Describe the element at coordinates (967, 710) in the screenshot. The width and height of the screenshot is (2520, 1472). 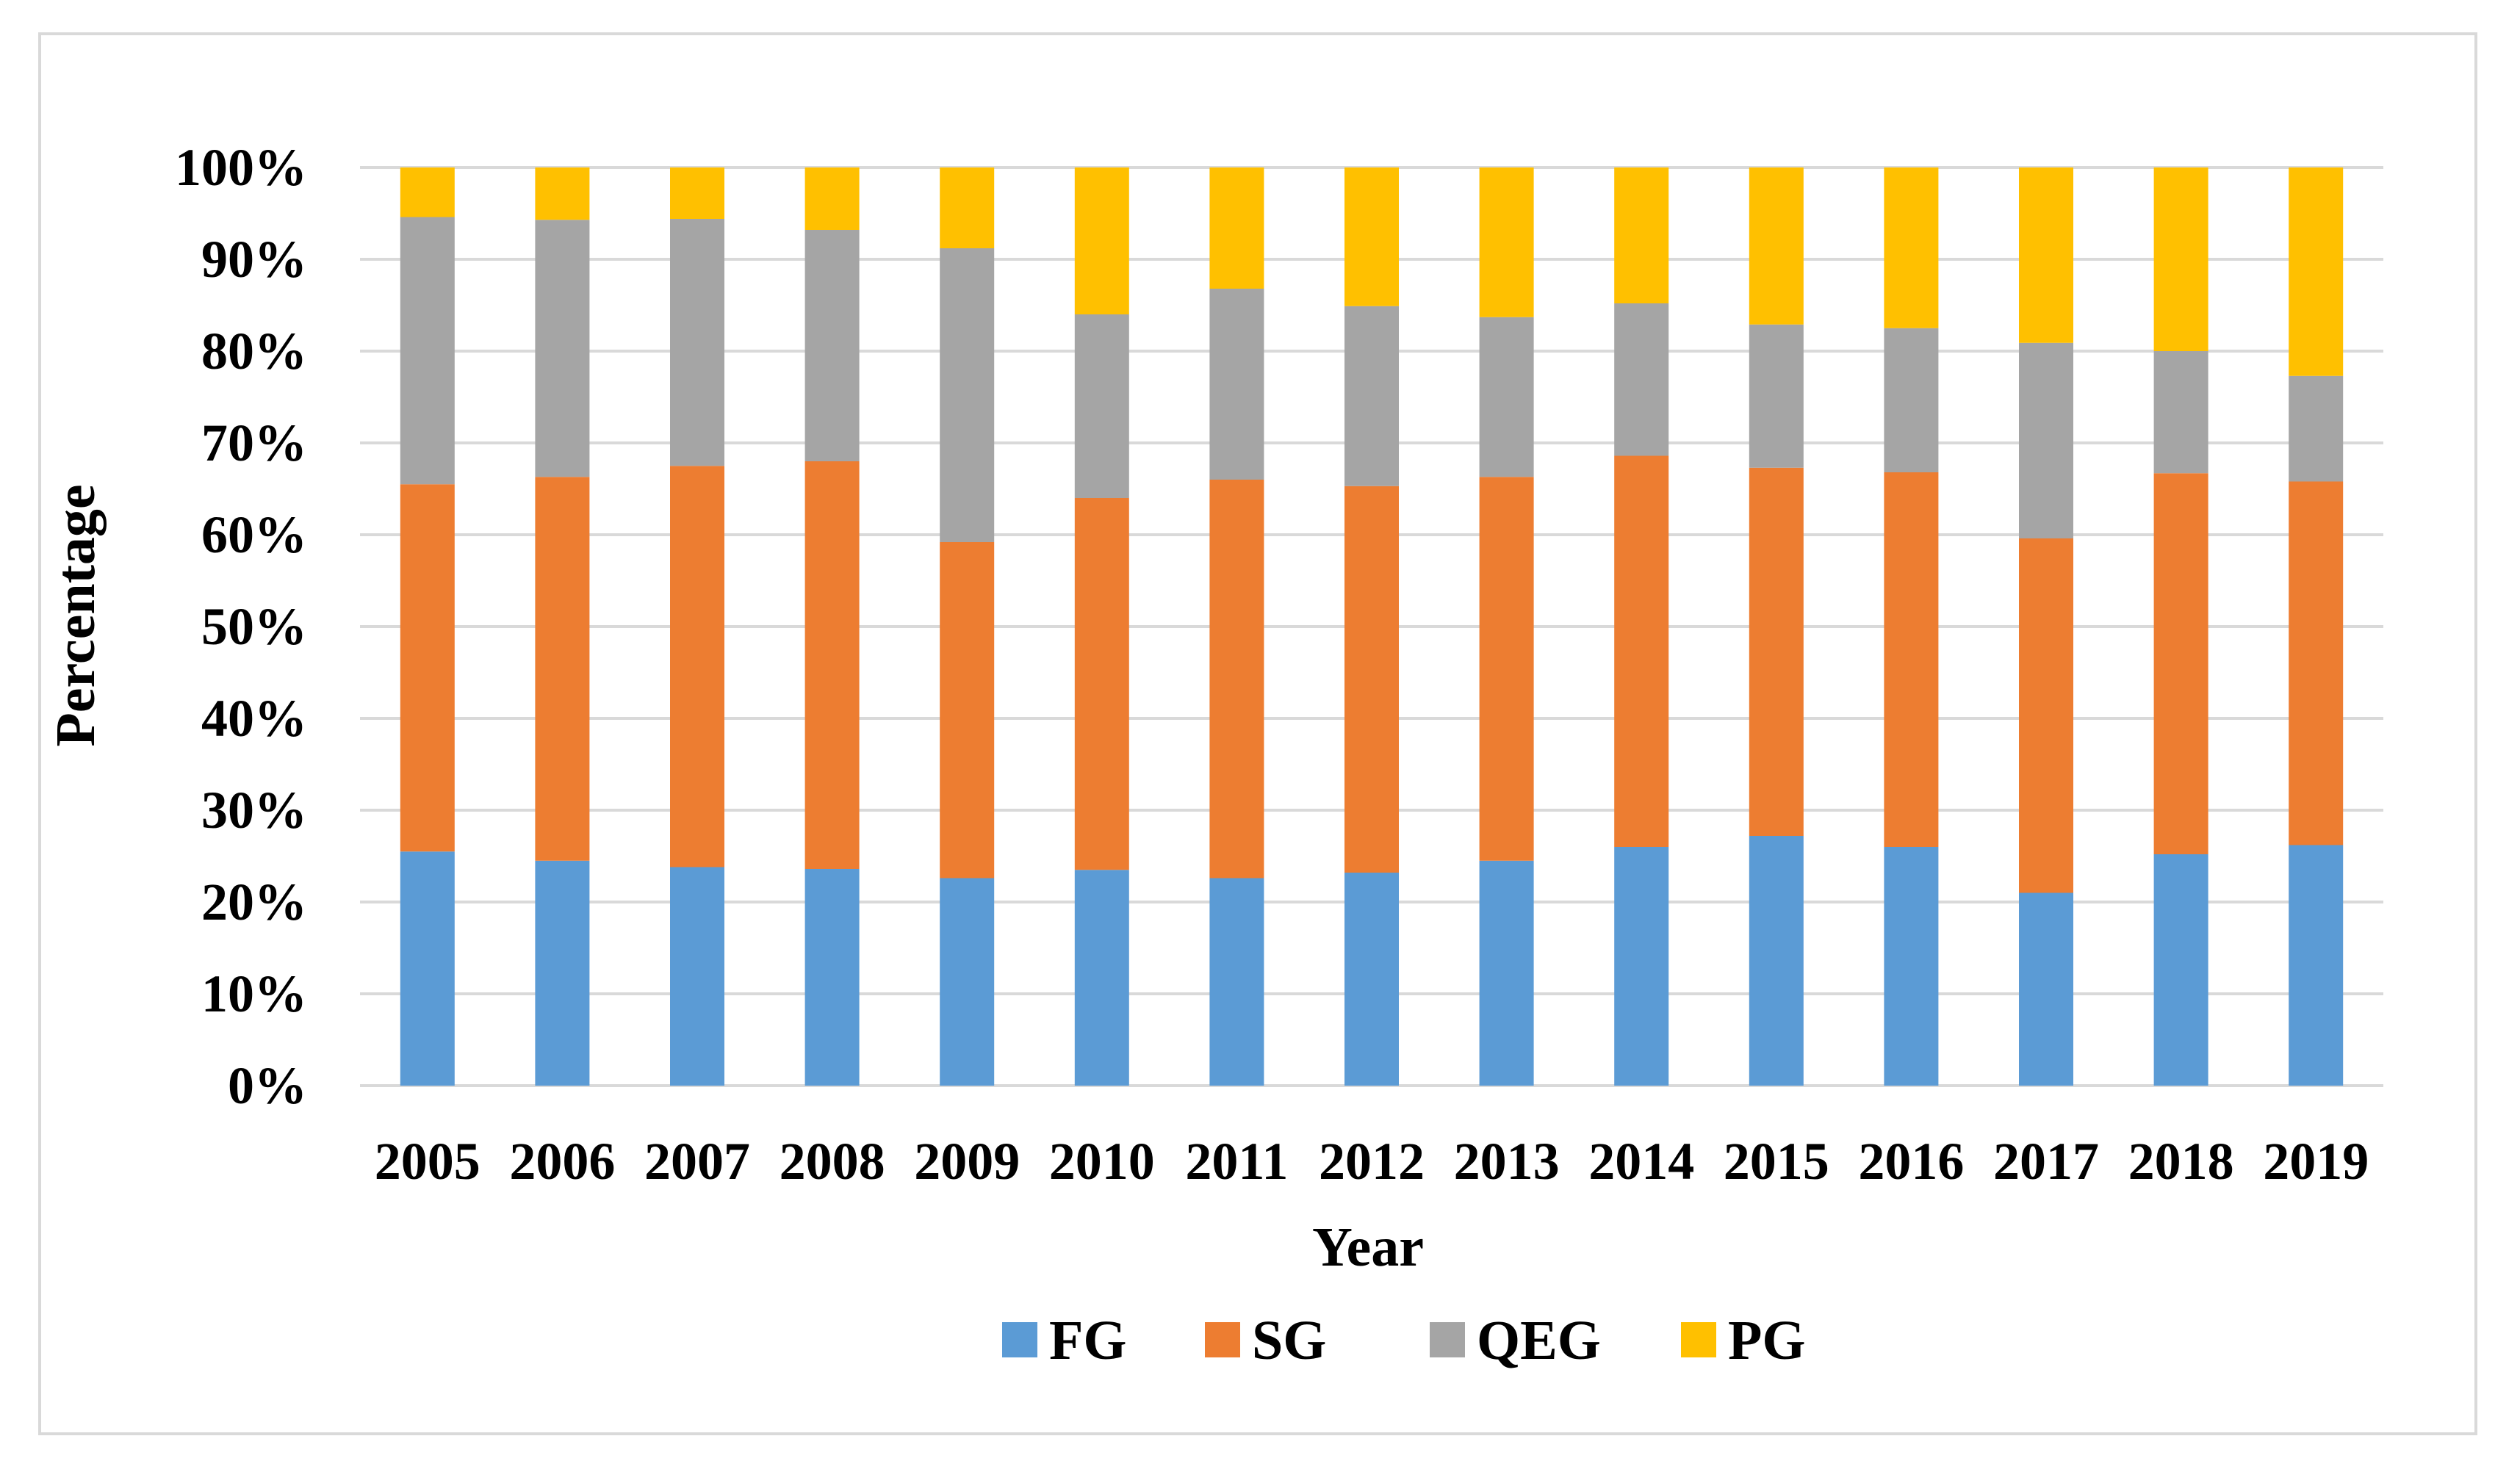
I see `bar-sg-2009` at that location.